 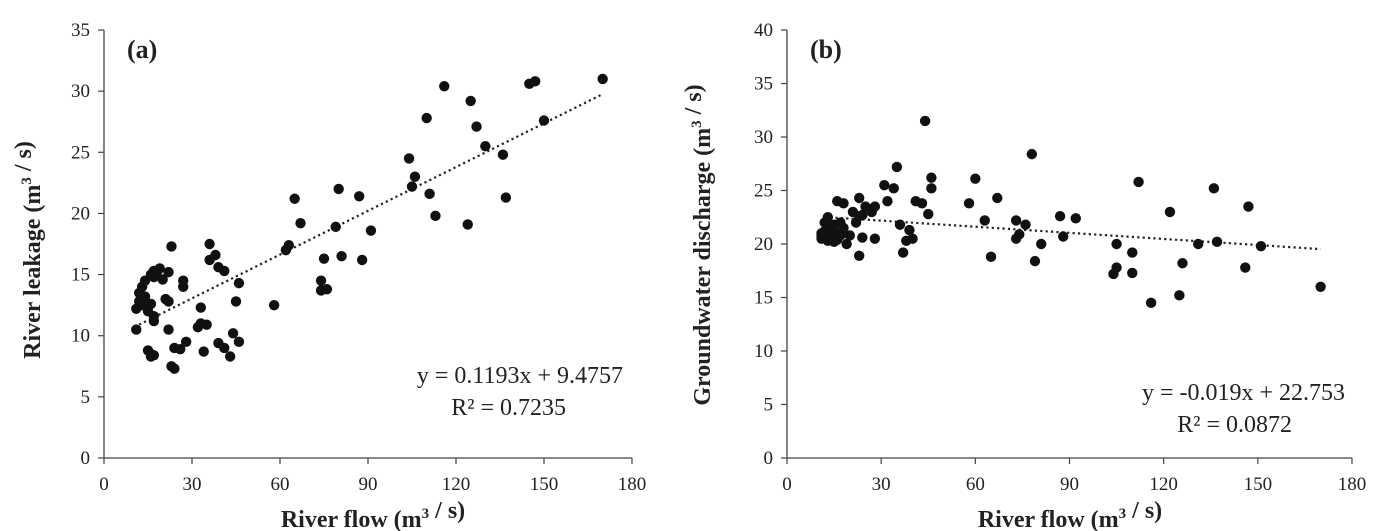 I want to click on panel-a-y-axis-title: River leakage (m3 / s), so click(x=28, y=250).